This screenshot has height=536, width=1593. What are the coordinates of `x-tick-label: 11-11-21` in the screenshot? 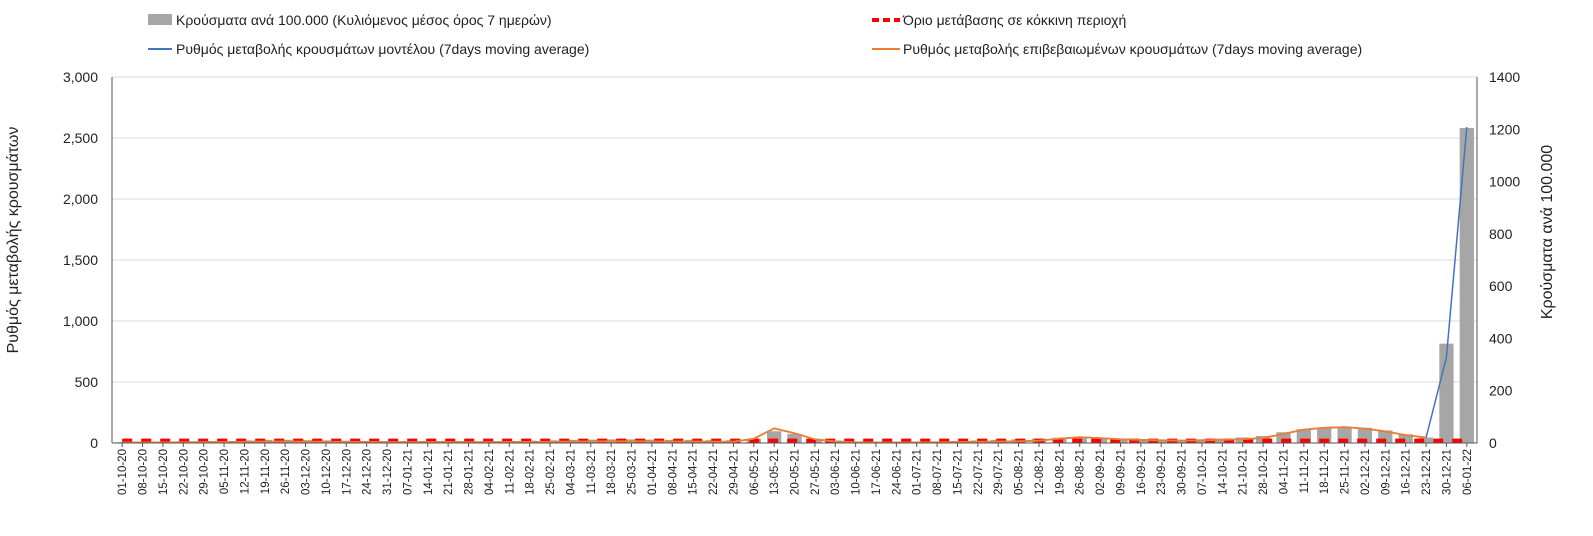 It's located at (1305, 471).